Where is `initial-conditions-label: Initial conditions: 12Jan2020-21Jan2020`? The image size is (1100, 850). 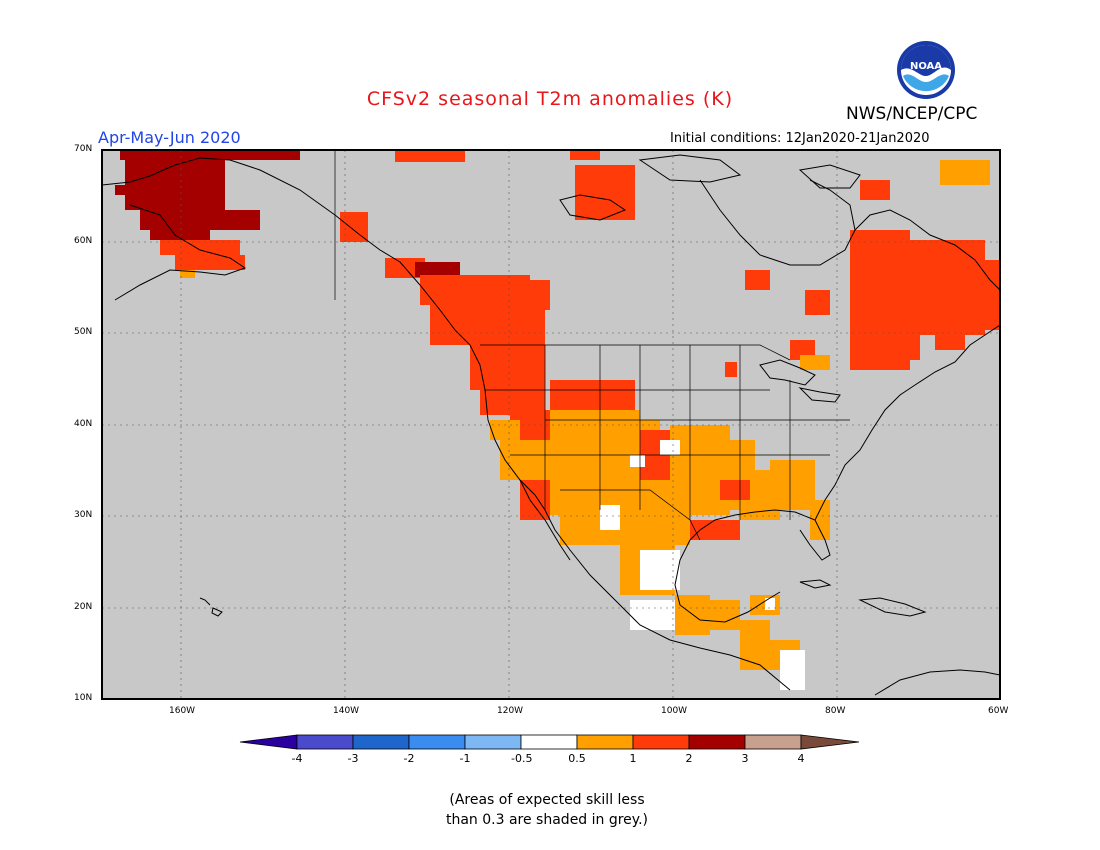
initial-conditions-label: Initial conditions: 12Jan2020-21Jan2020 is located at coordinates (800, 138).